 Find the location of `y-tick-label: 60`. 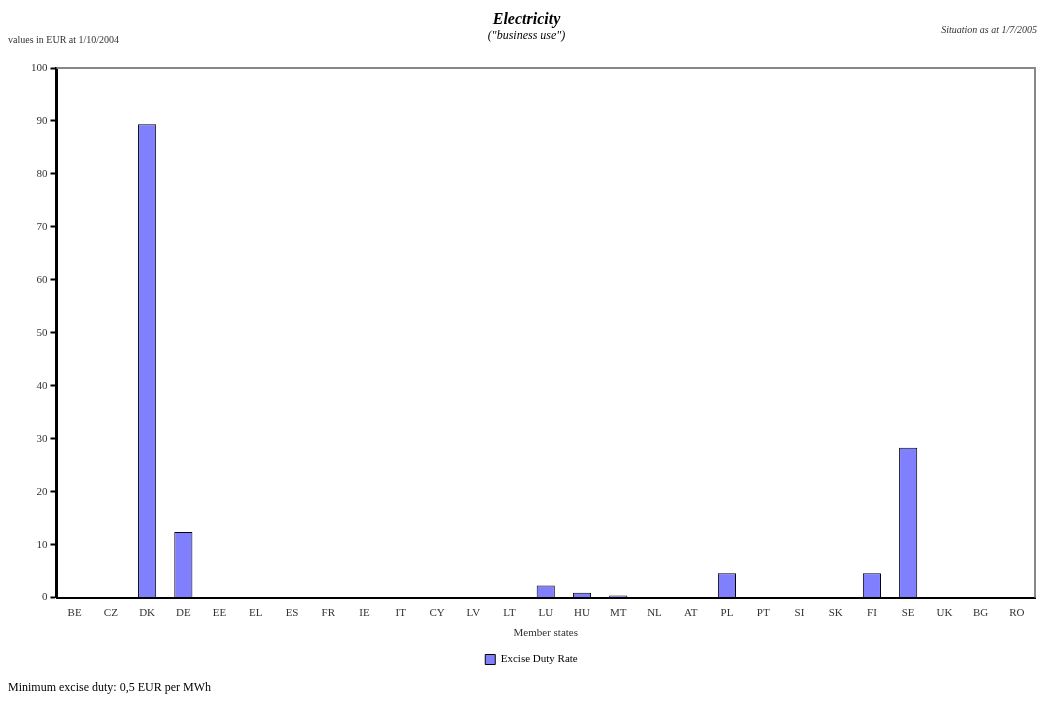

y-tick-label: 60 is located at coordinates (42, 278).